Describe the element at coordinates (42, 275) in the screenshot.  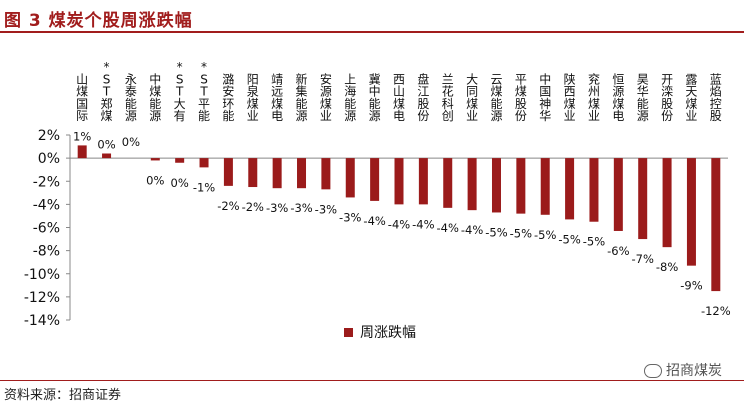
I see `y-tick-label: -10%` at that location.